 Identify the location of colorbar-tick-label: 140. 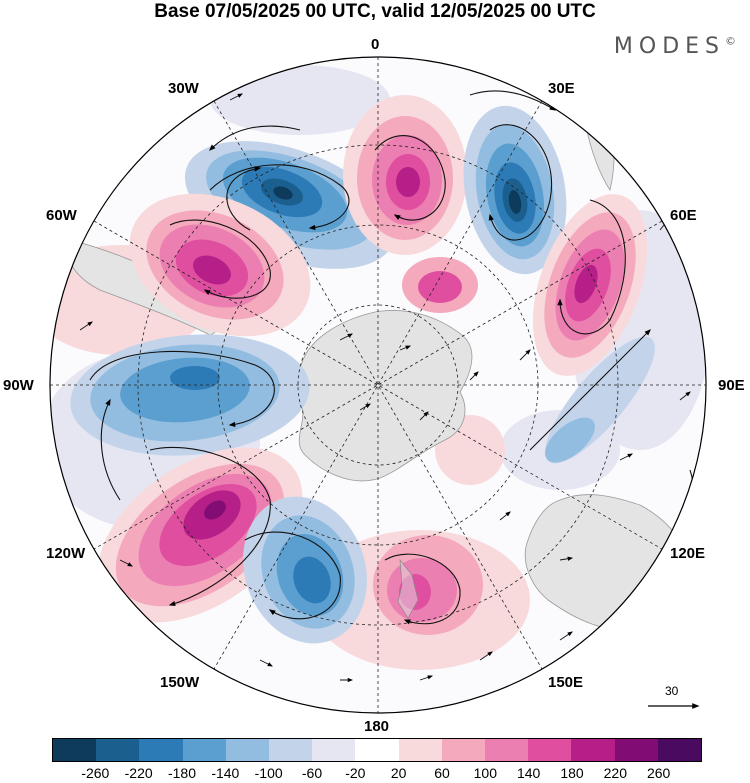
(528, 773).